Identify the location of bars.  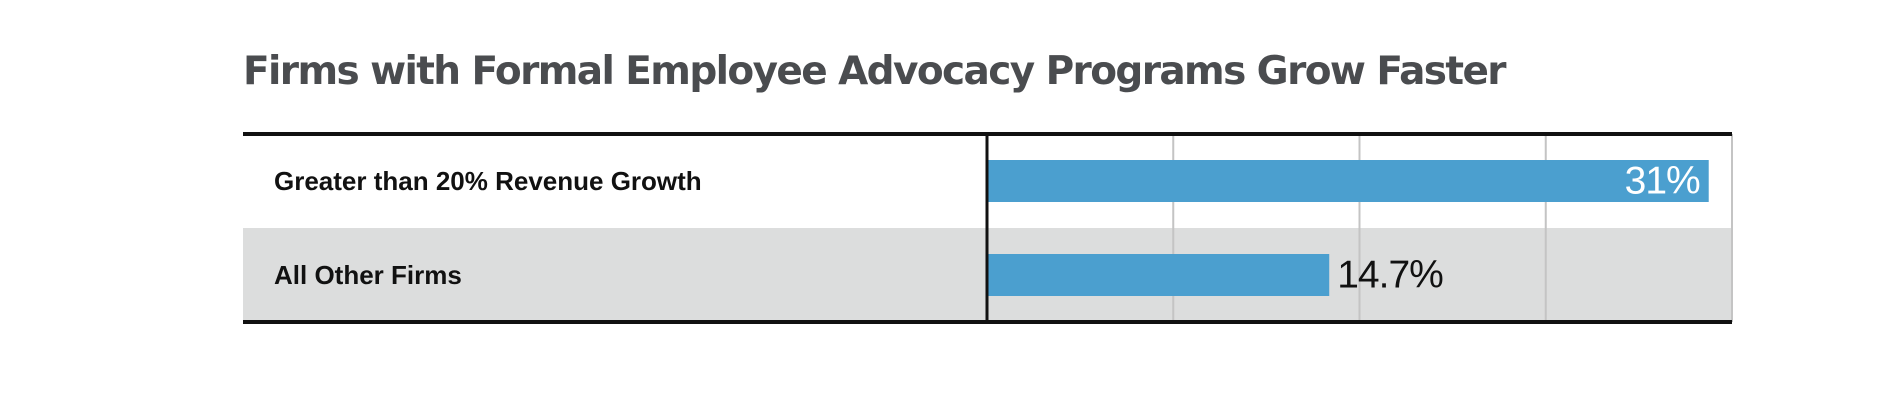
(1348, 228).